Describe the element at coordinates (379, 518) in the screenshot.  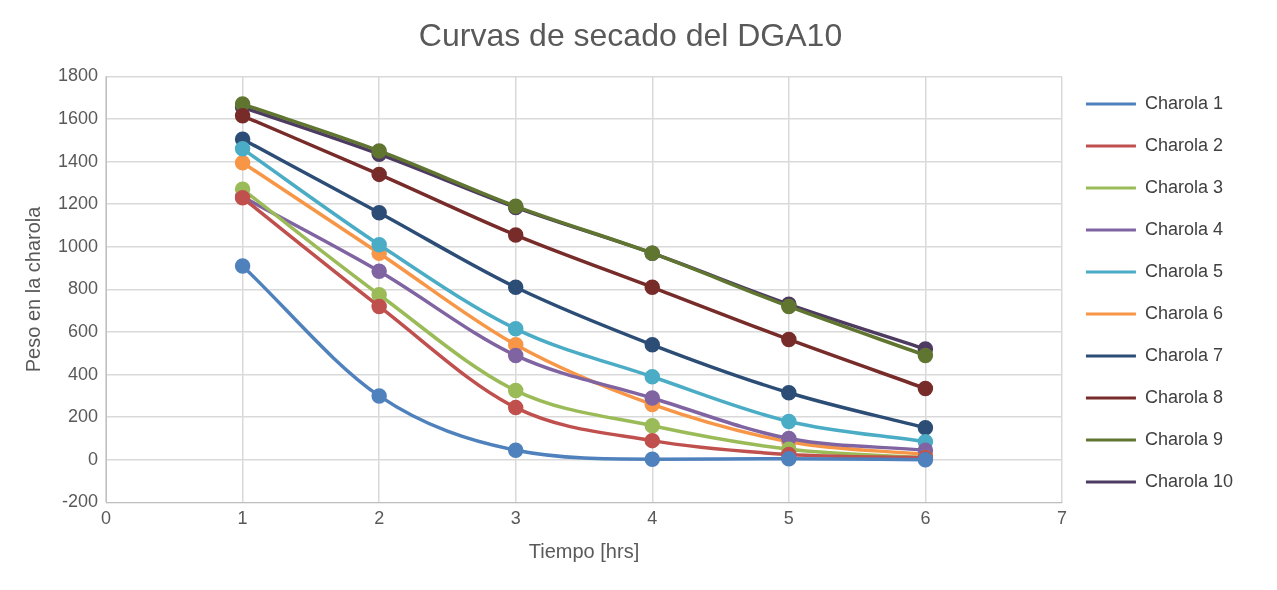
I see `x-tick-label: 2` at that location.